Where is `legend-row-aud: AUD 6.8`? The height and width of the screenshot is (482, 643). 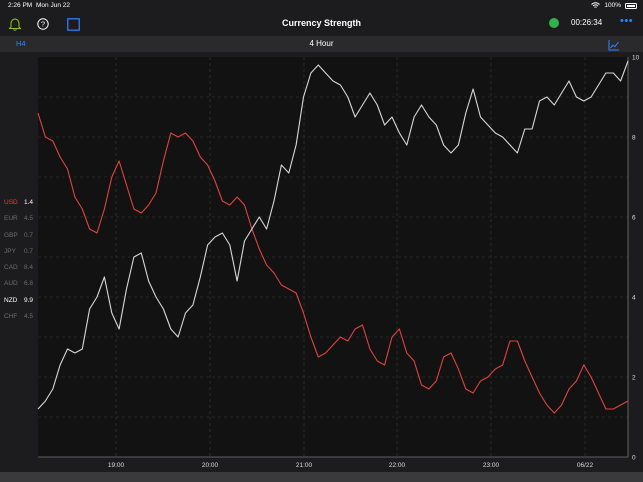
legend-row-aud: AUD 6.8 is located at coordinates (21, 288).